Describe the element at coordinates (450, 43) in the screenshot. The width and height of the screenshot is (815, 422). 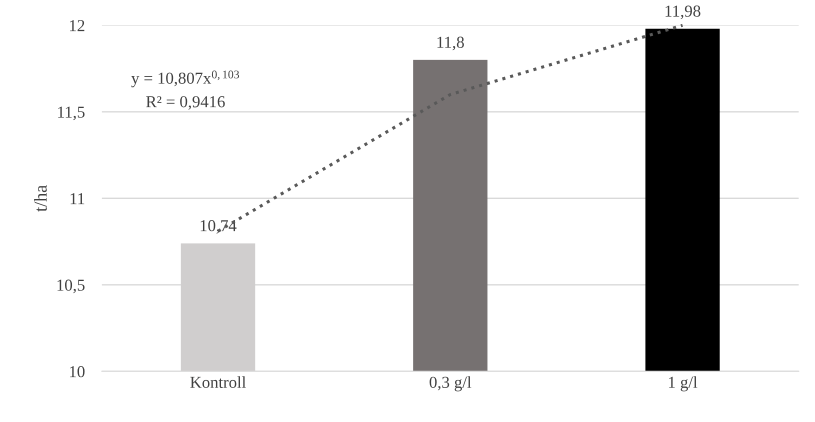
I see `data-label: 11,8` at that location.